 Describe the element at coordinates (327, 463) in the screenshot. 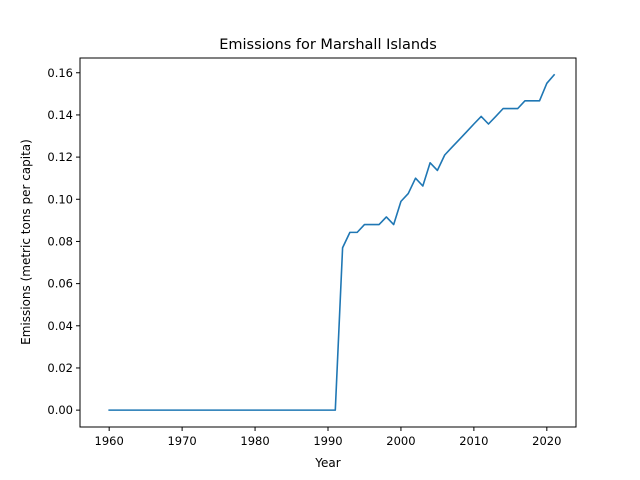

I see `x-axis-label: Year` at that location.